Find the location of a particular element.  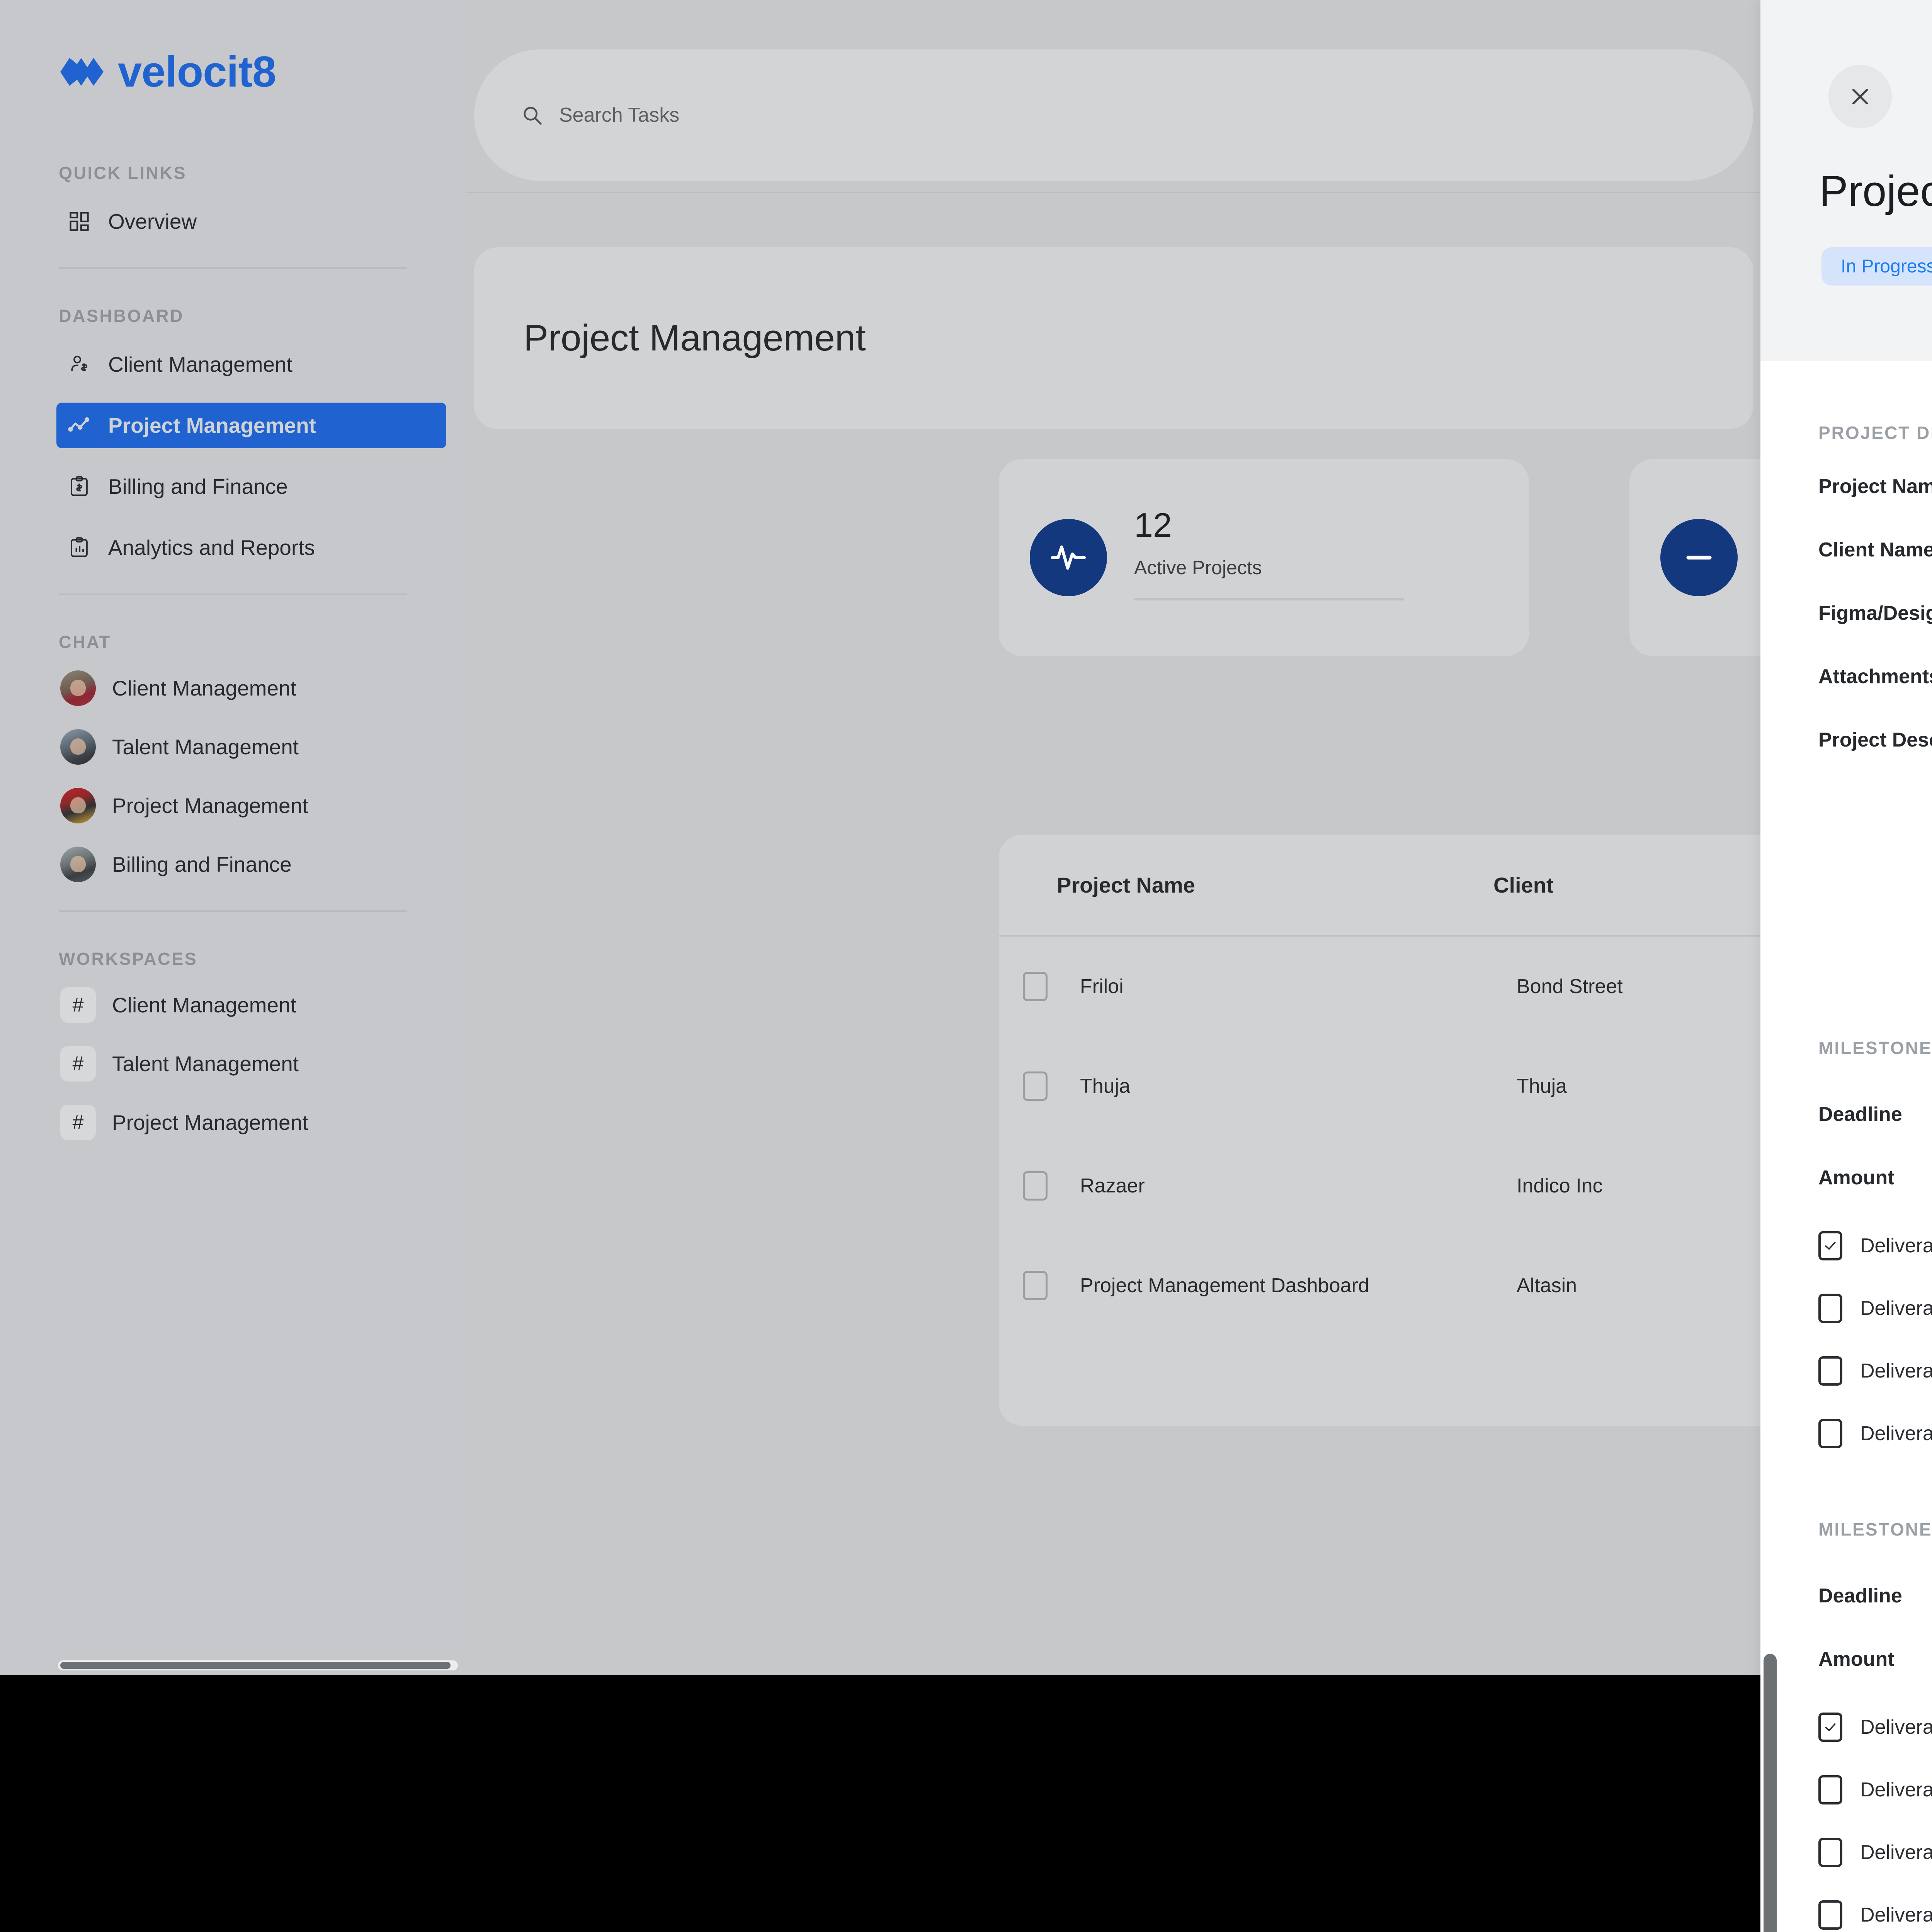

table-header-row: Project Name Client Status is located at coordinates (1379, 885).